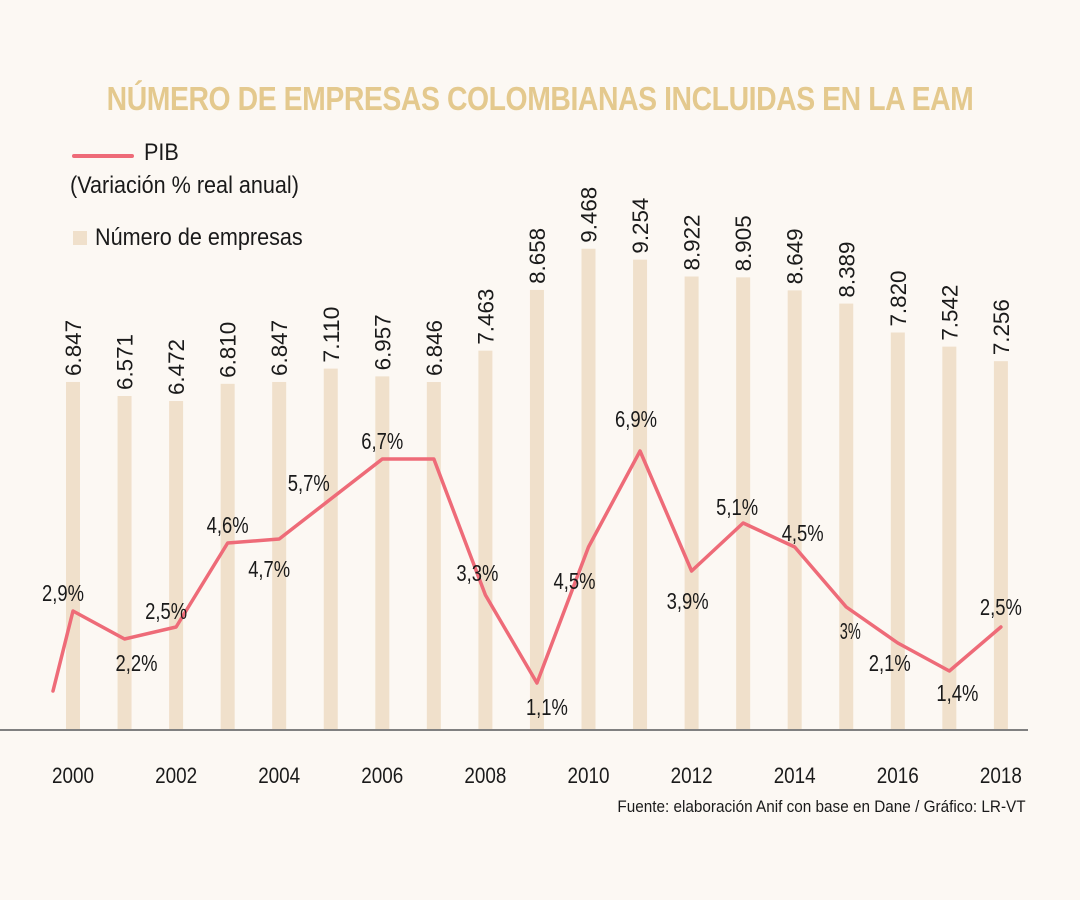 This screenshot has width=1080, height=900. Describe the element at coordinates (1000, 545) in the screenshot. I see `bar-2018` at that location.